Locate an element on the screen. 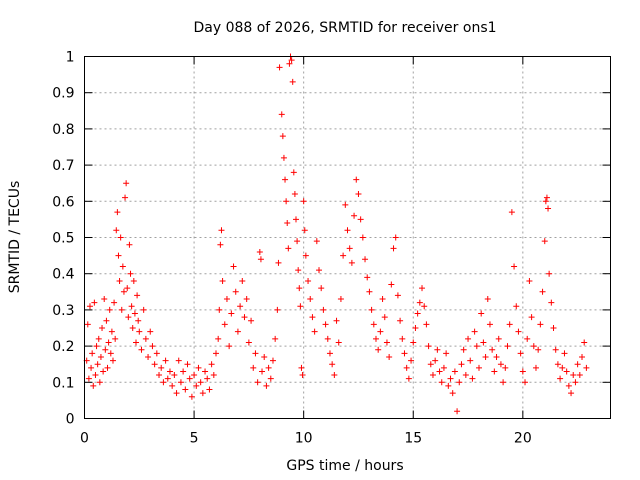 This screenshot has height=480, width=640. y-tick-label: 0.6 is located at coordinates (63, 202).